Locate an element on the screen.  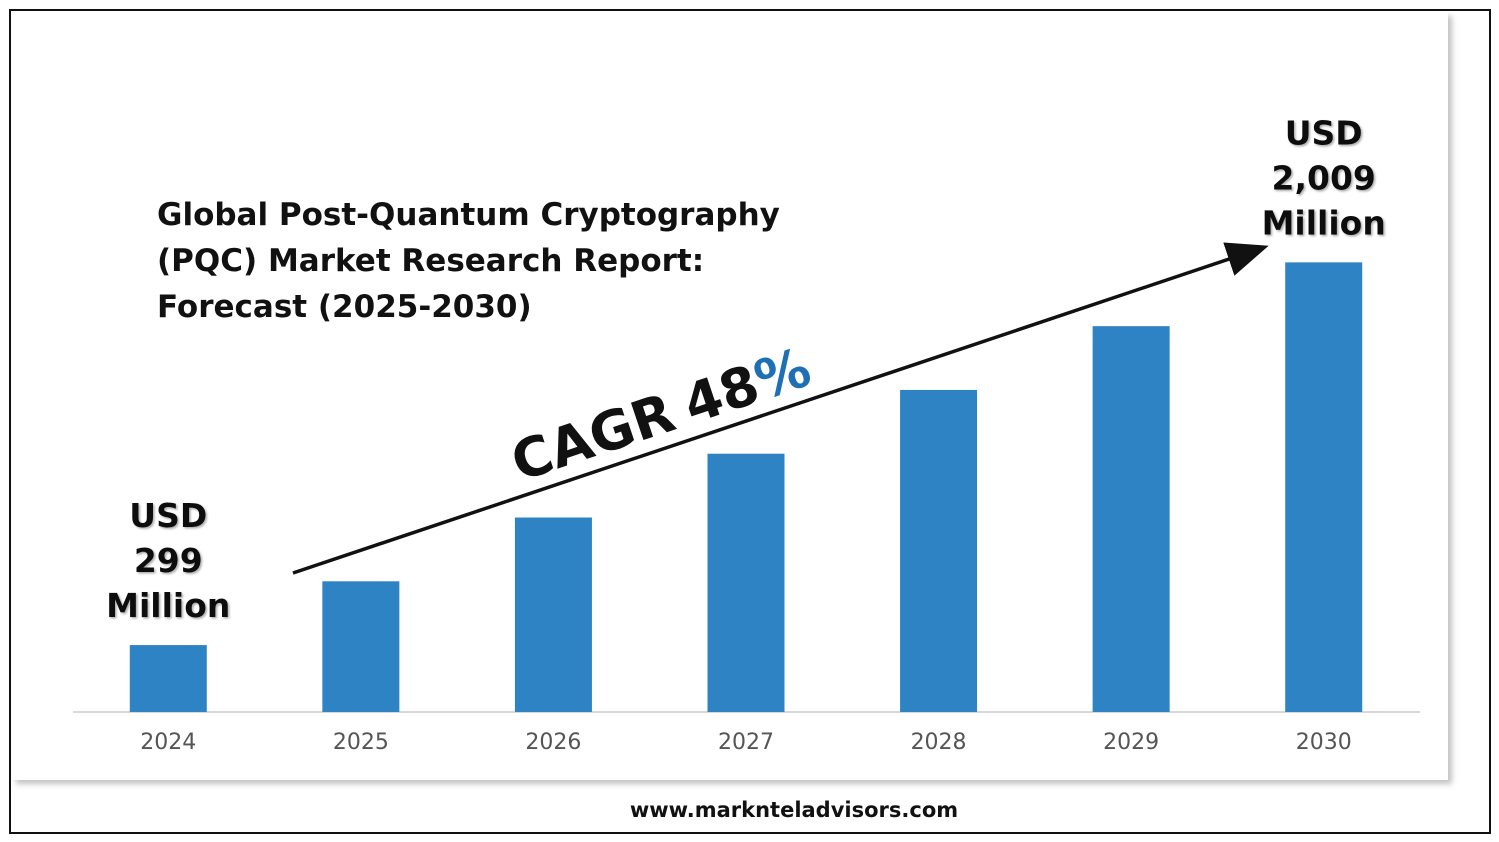
x-tick-label: 2025 is located at coordinates (361, 742).